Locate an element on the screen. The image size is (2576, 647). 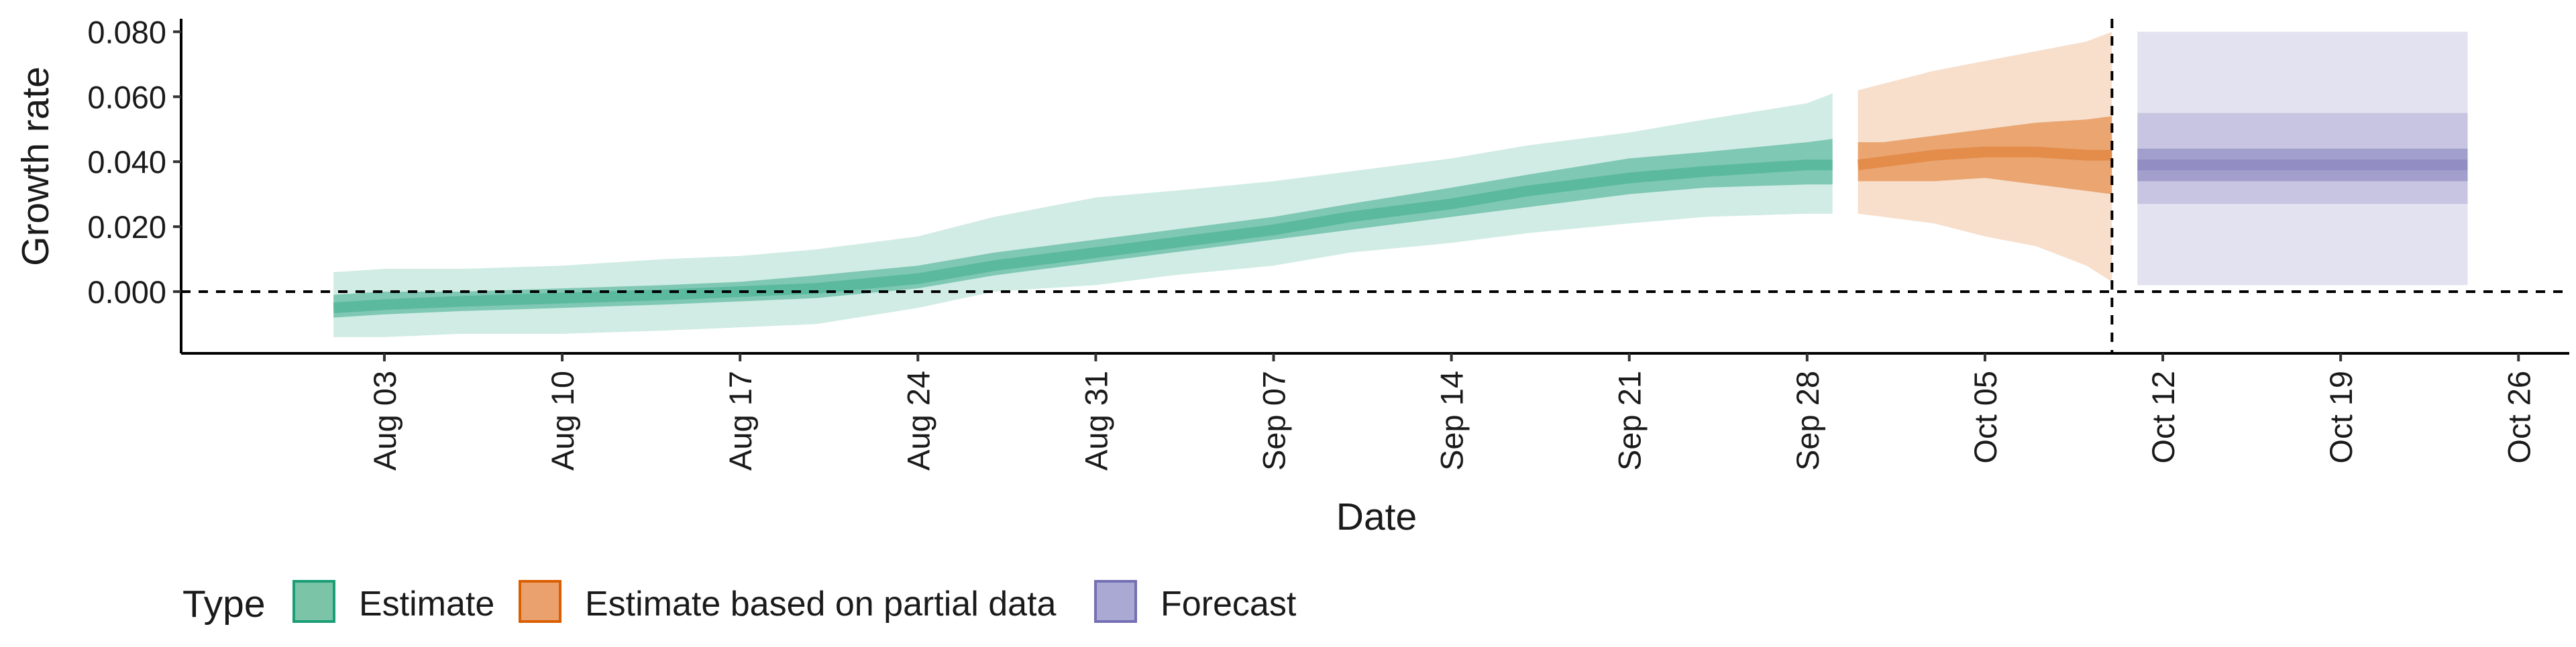
estimate-based-on-partial-data-median-line is located at coordinates (1984, 158).